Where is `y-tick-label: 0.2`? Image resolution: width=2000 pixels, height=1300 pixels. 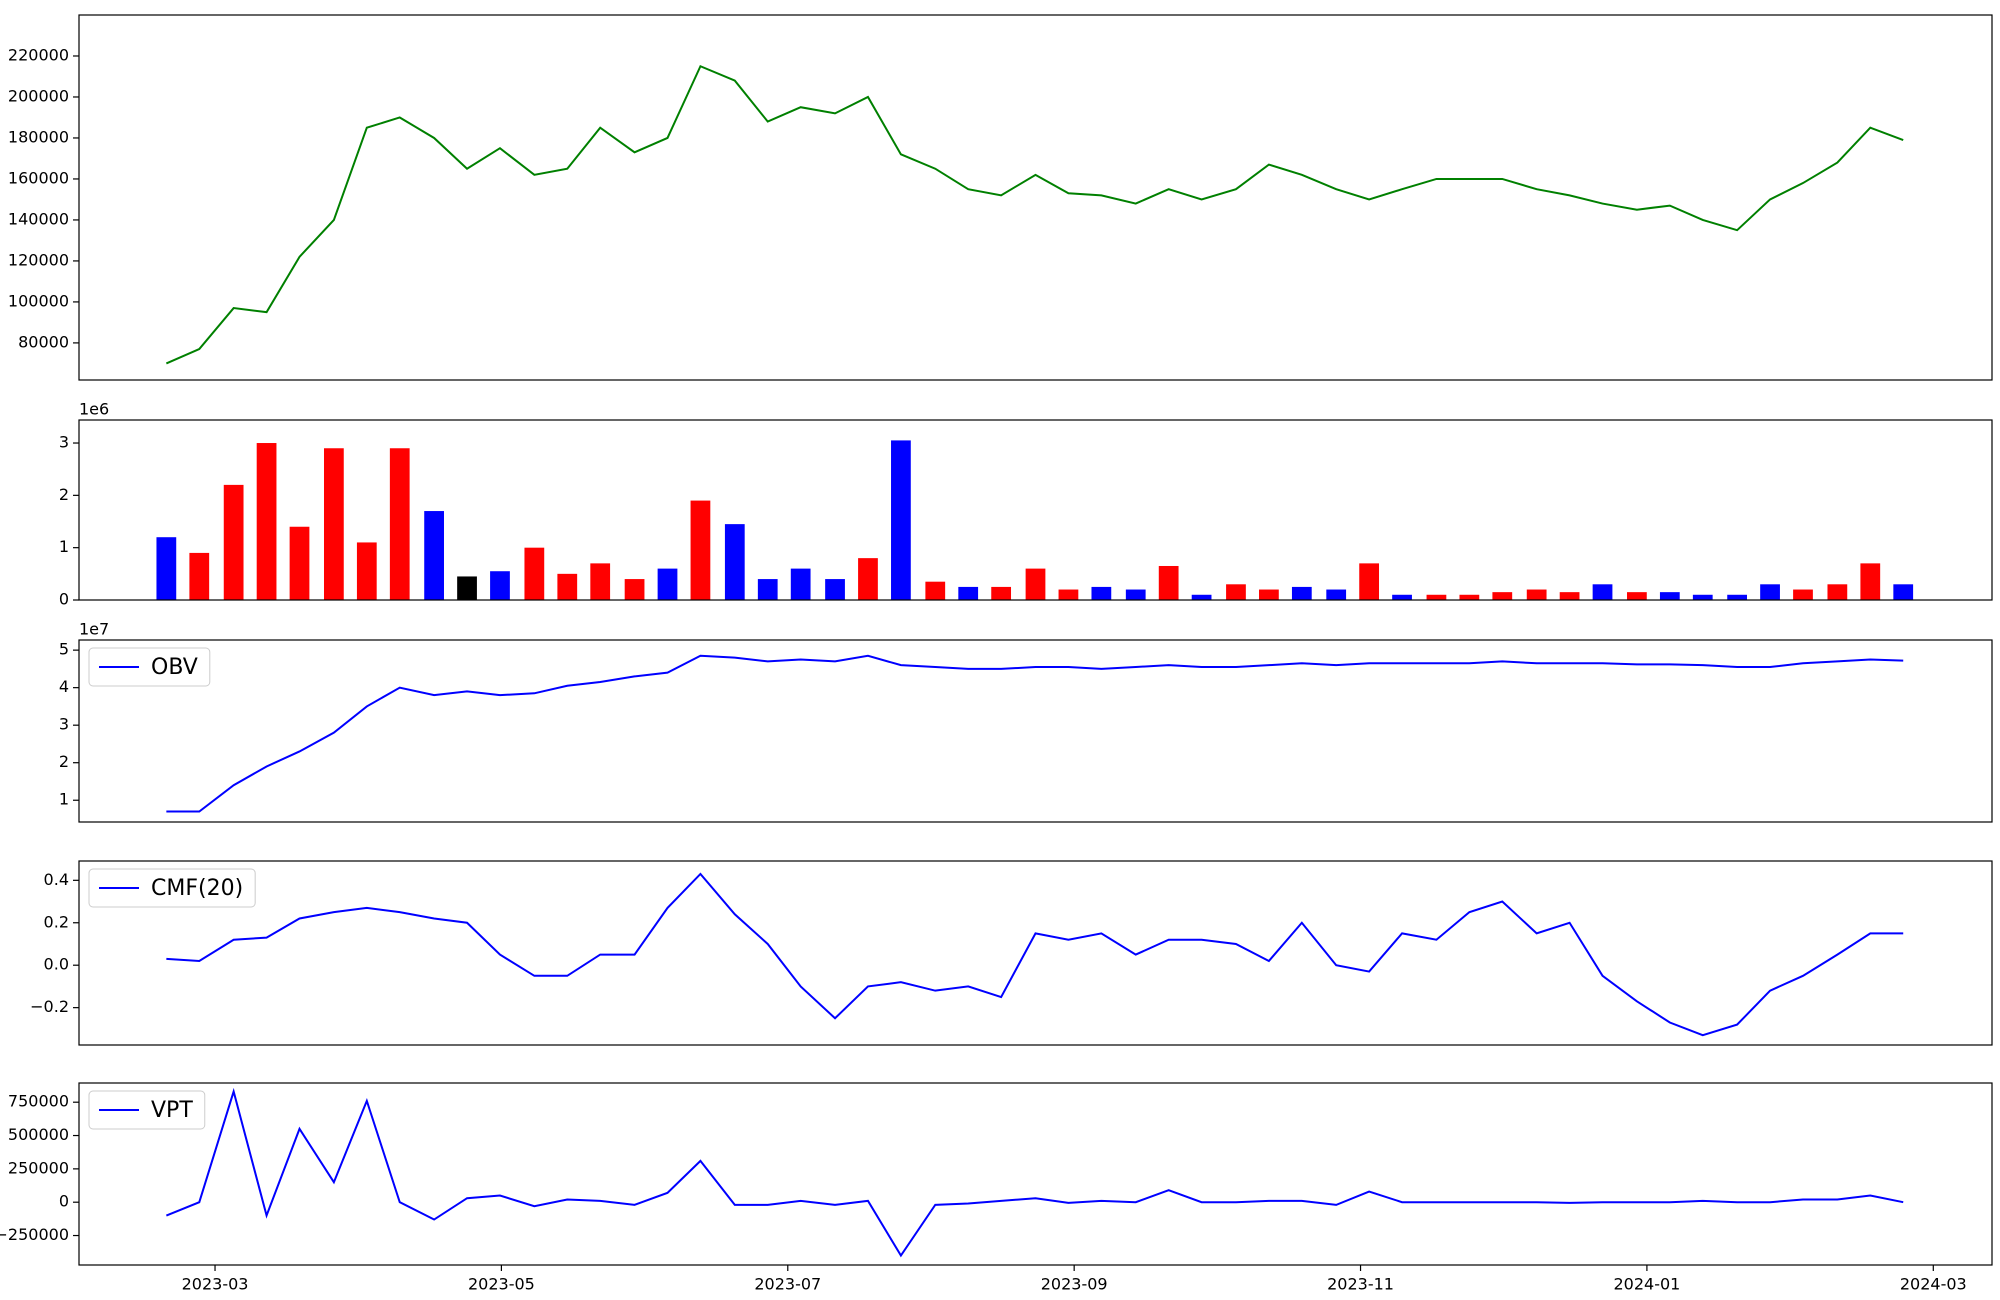
y-tick-label: 0.2 is located at coordinates (56, 921).